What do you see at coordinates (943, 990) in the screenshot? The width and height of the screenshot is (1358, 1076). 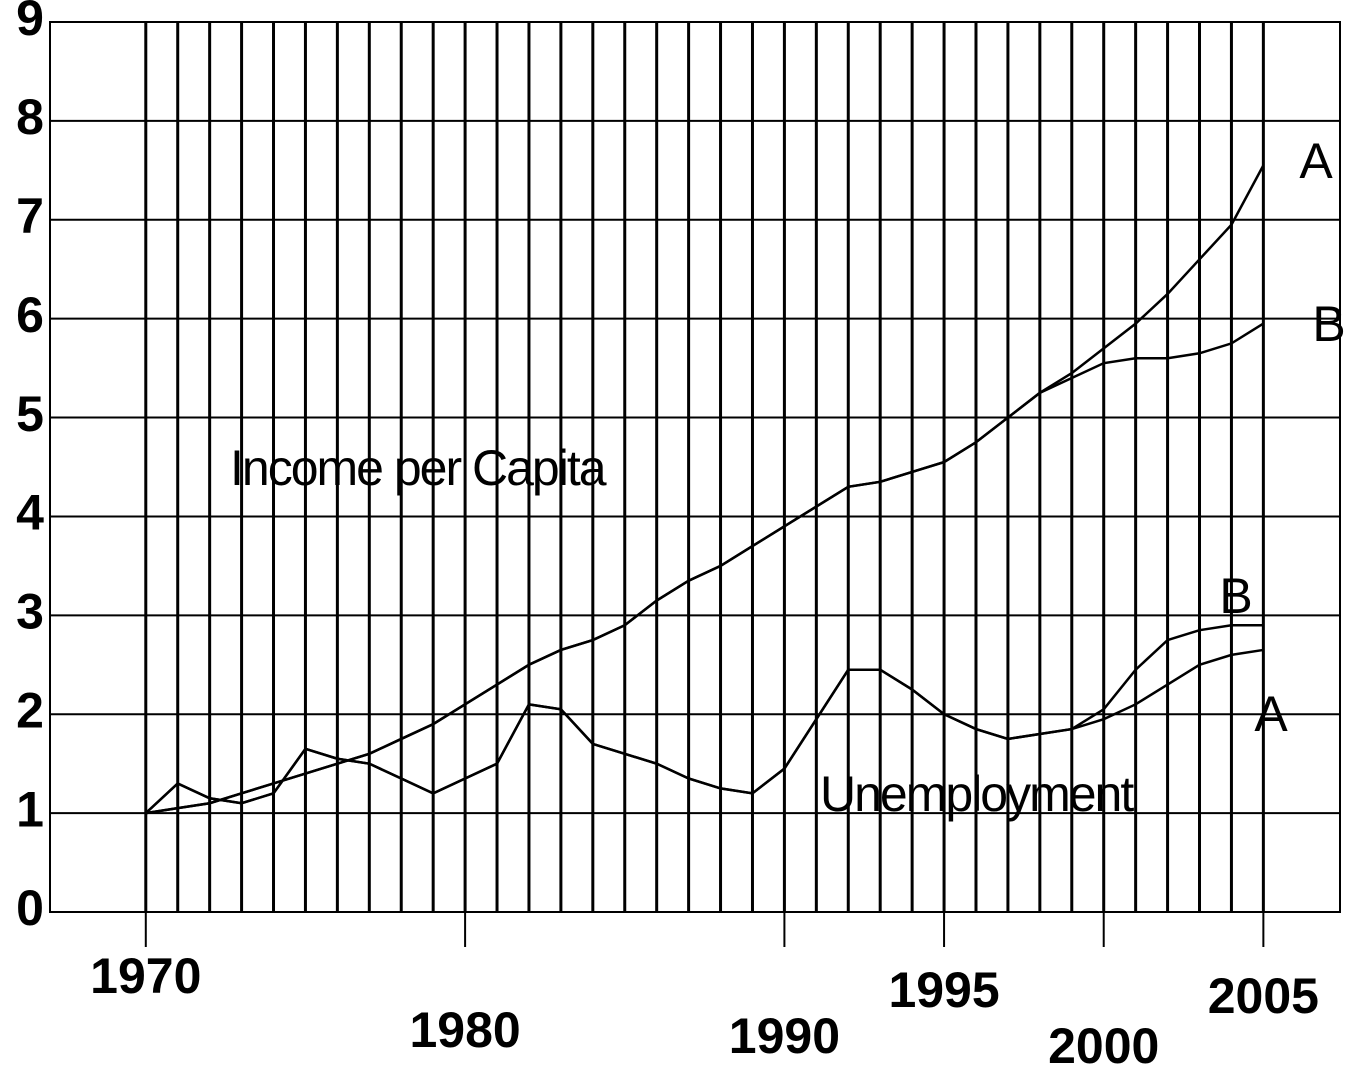 I see `x-tick-label: 1995` at bounding box center [943, 990].